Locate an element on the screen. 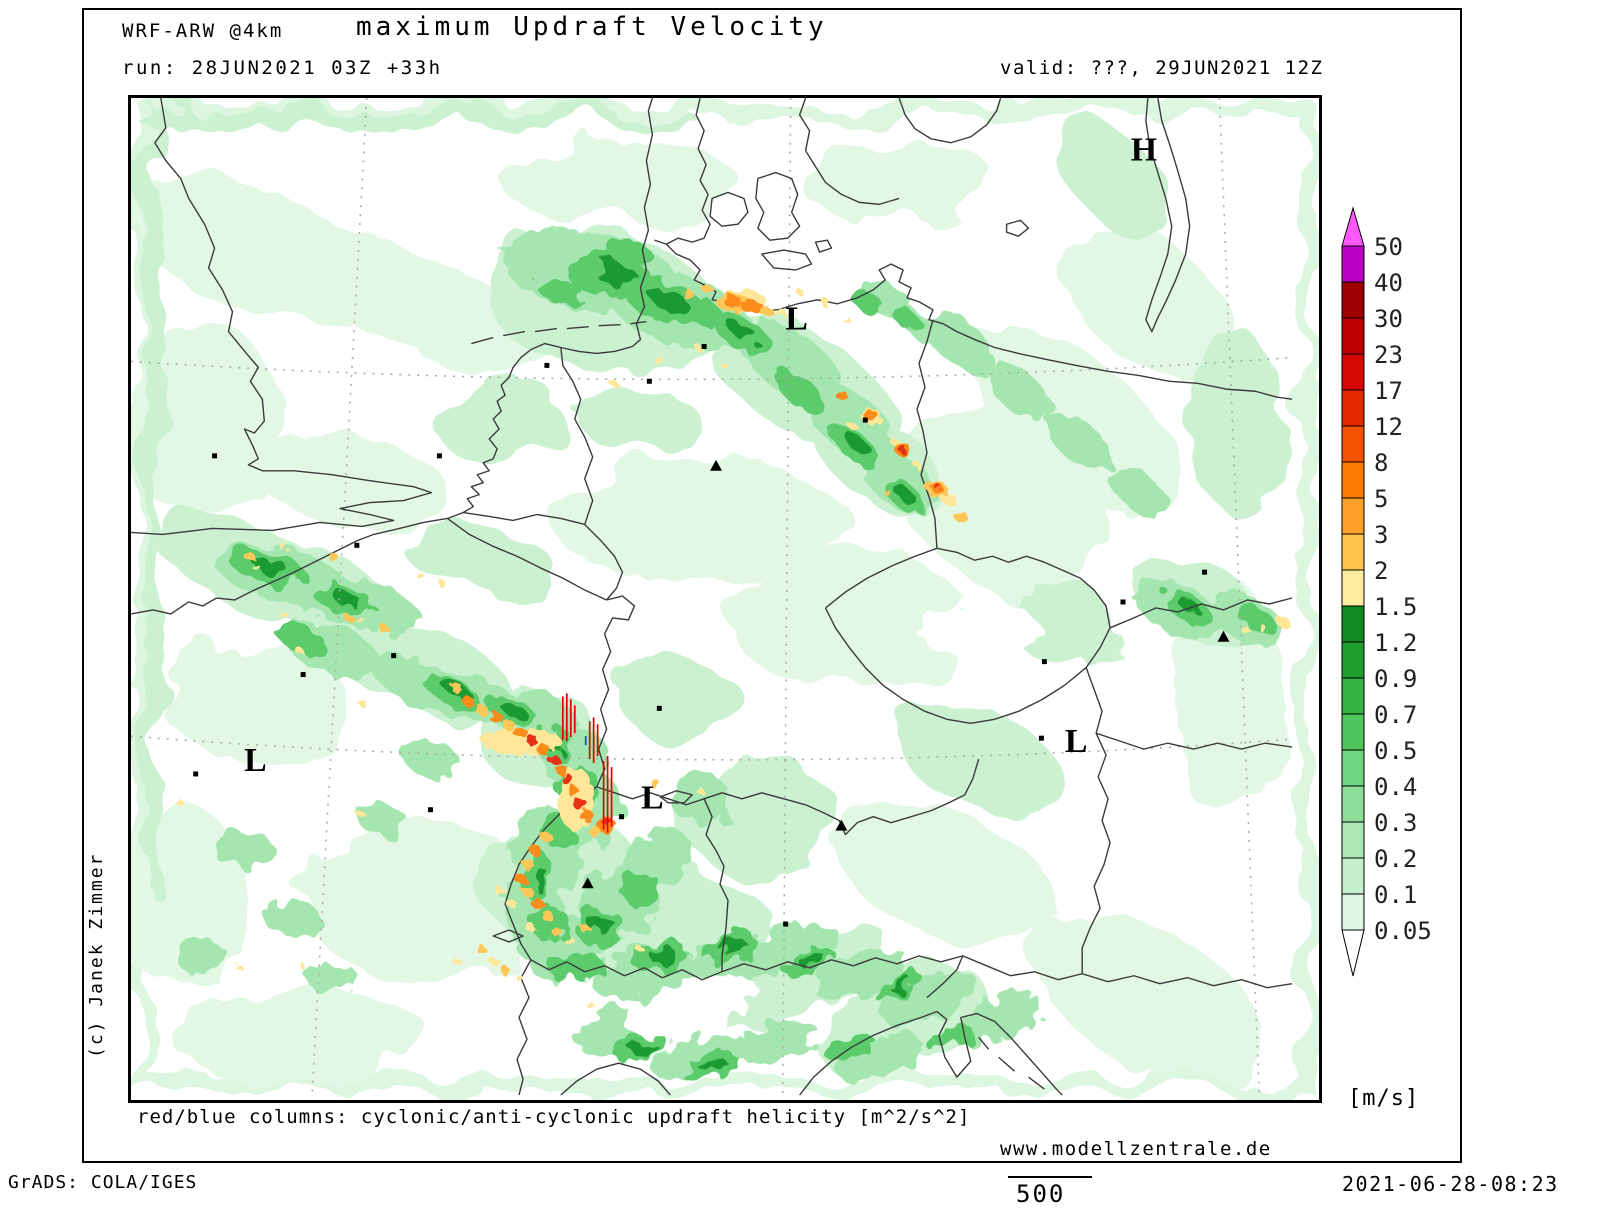 The width and height of the screenshot is (1600, 1208). scalebar-label: 500 is located at coordinates (1041, 1194).